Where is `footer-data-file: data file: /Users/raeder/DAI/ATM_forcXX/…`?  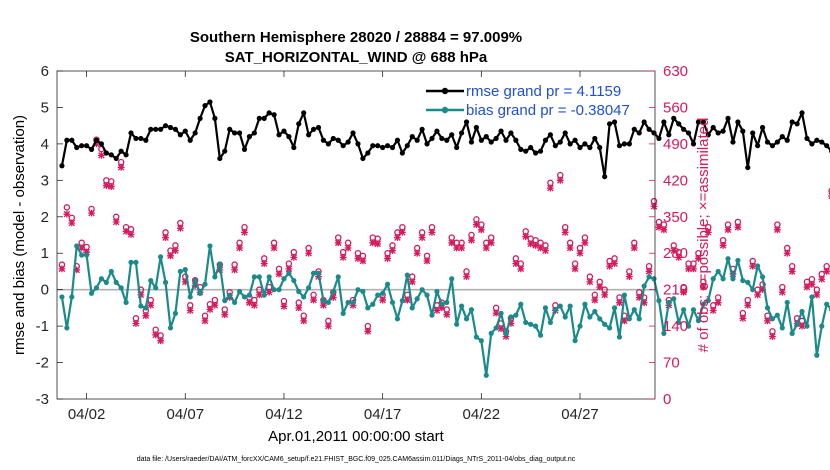
footer-data-file: data file: /Users/raeder/DAI/ATM_forcXX/… is located at coordinates (356, 459).